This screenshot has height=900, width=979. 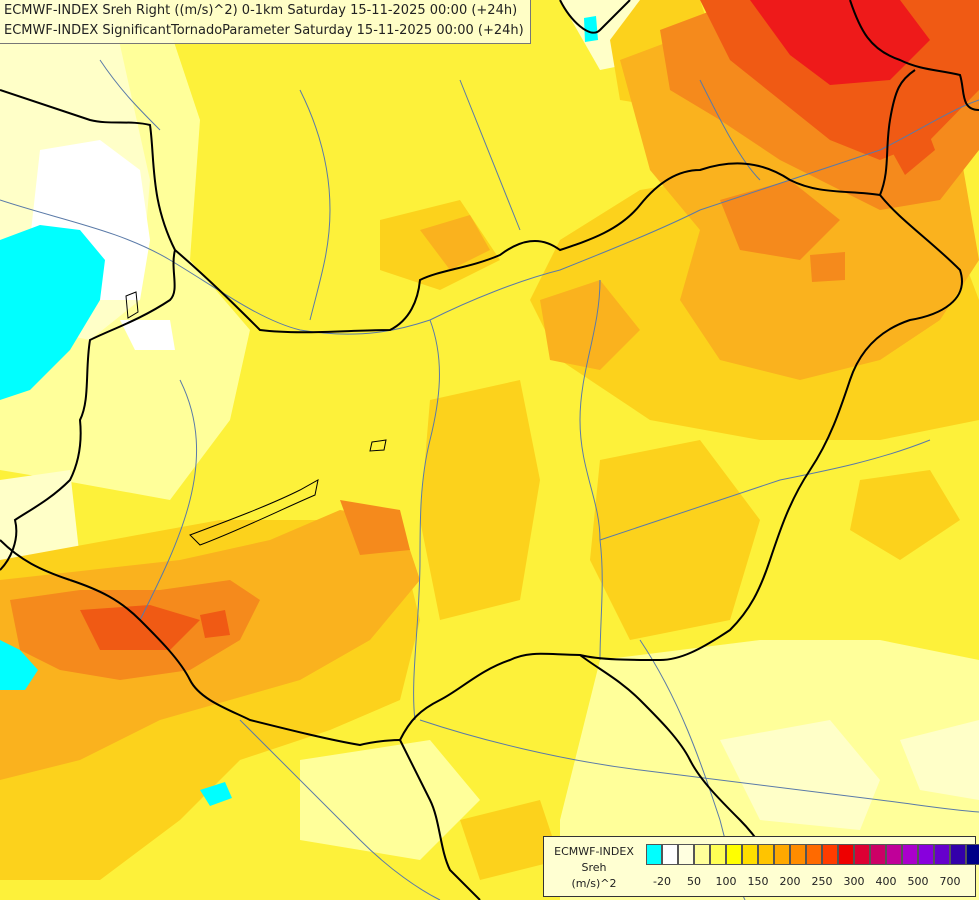 What do you see at coordinates (155, 627) in the screenshot?
I see `field-sw-red-orange` at bounding box center [155, 627].